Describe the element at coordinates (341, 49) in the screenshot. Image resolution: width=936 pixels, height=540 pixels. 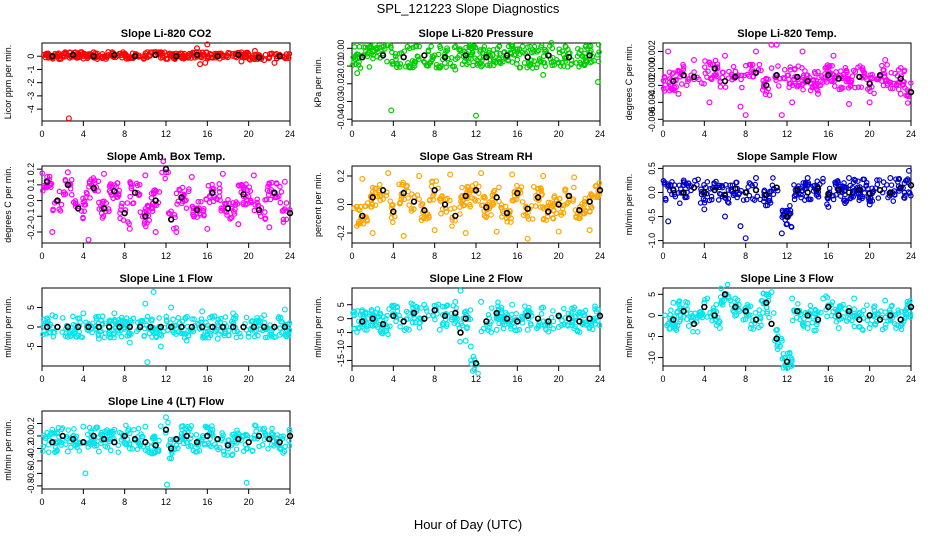
I see `y-tick-label: 0.00` at that location.